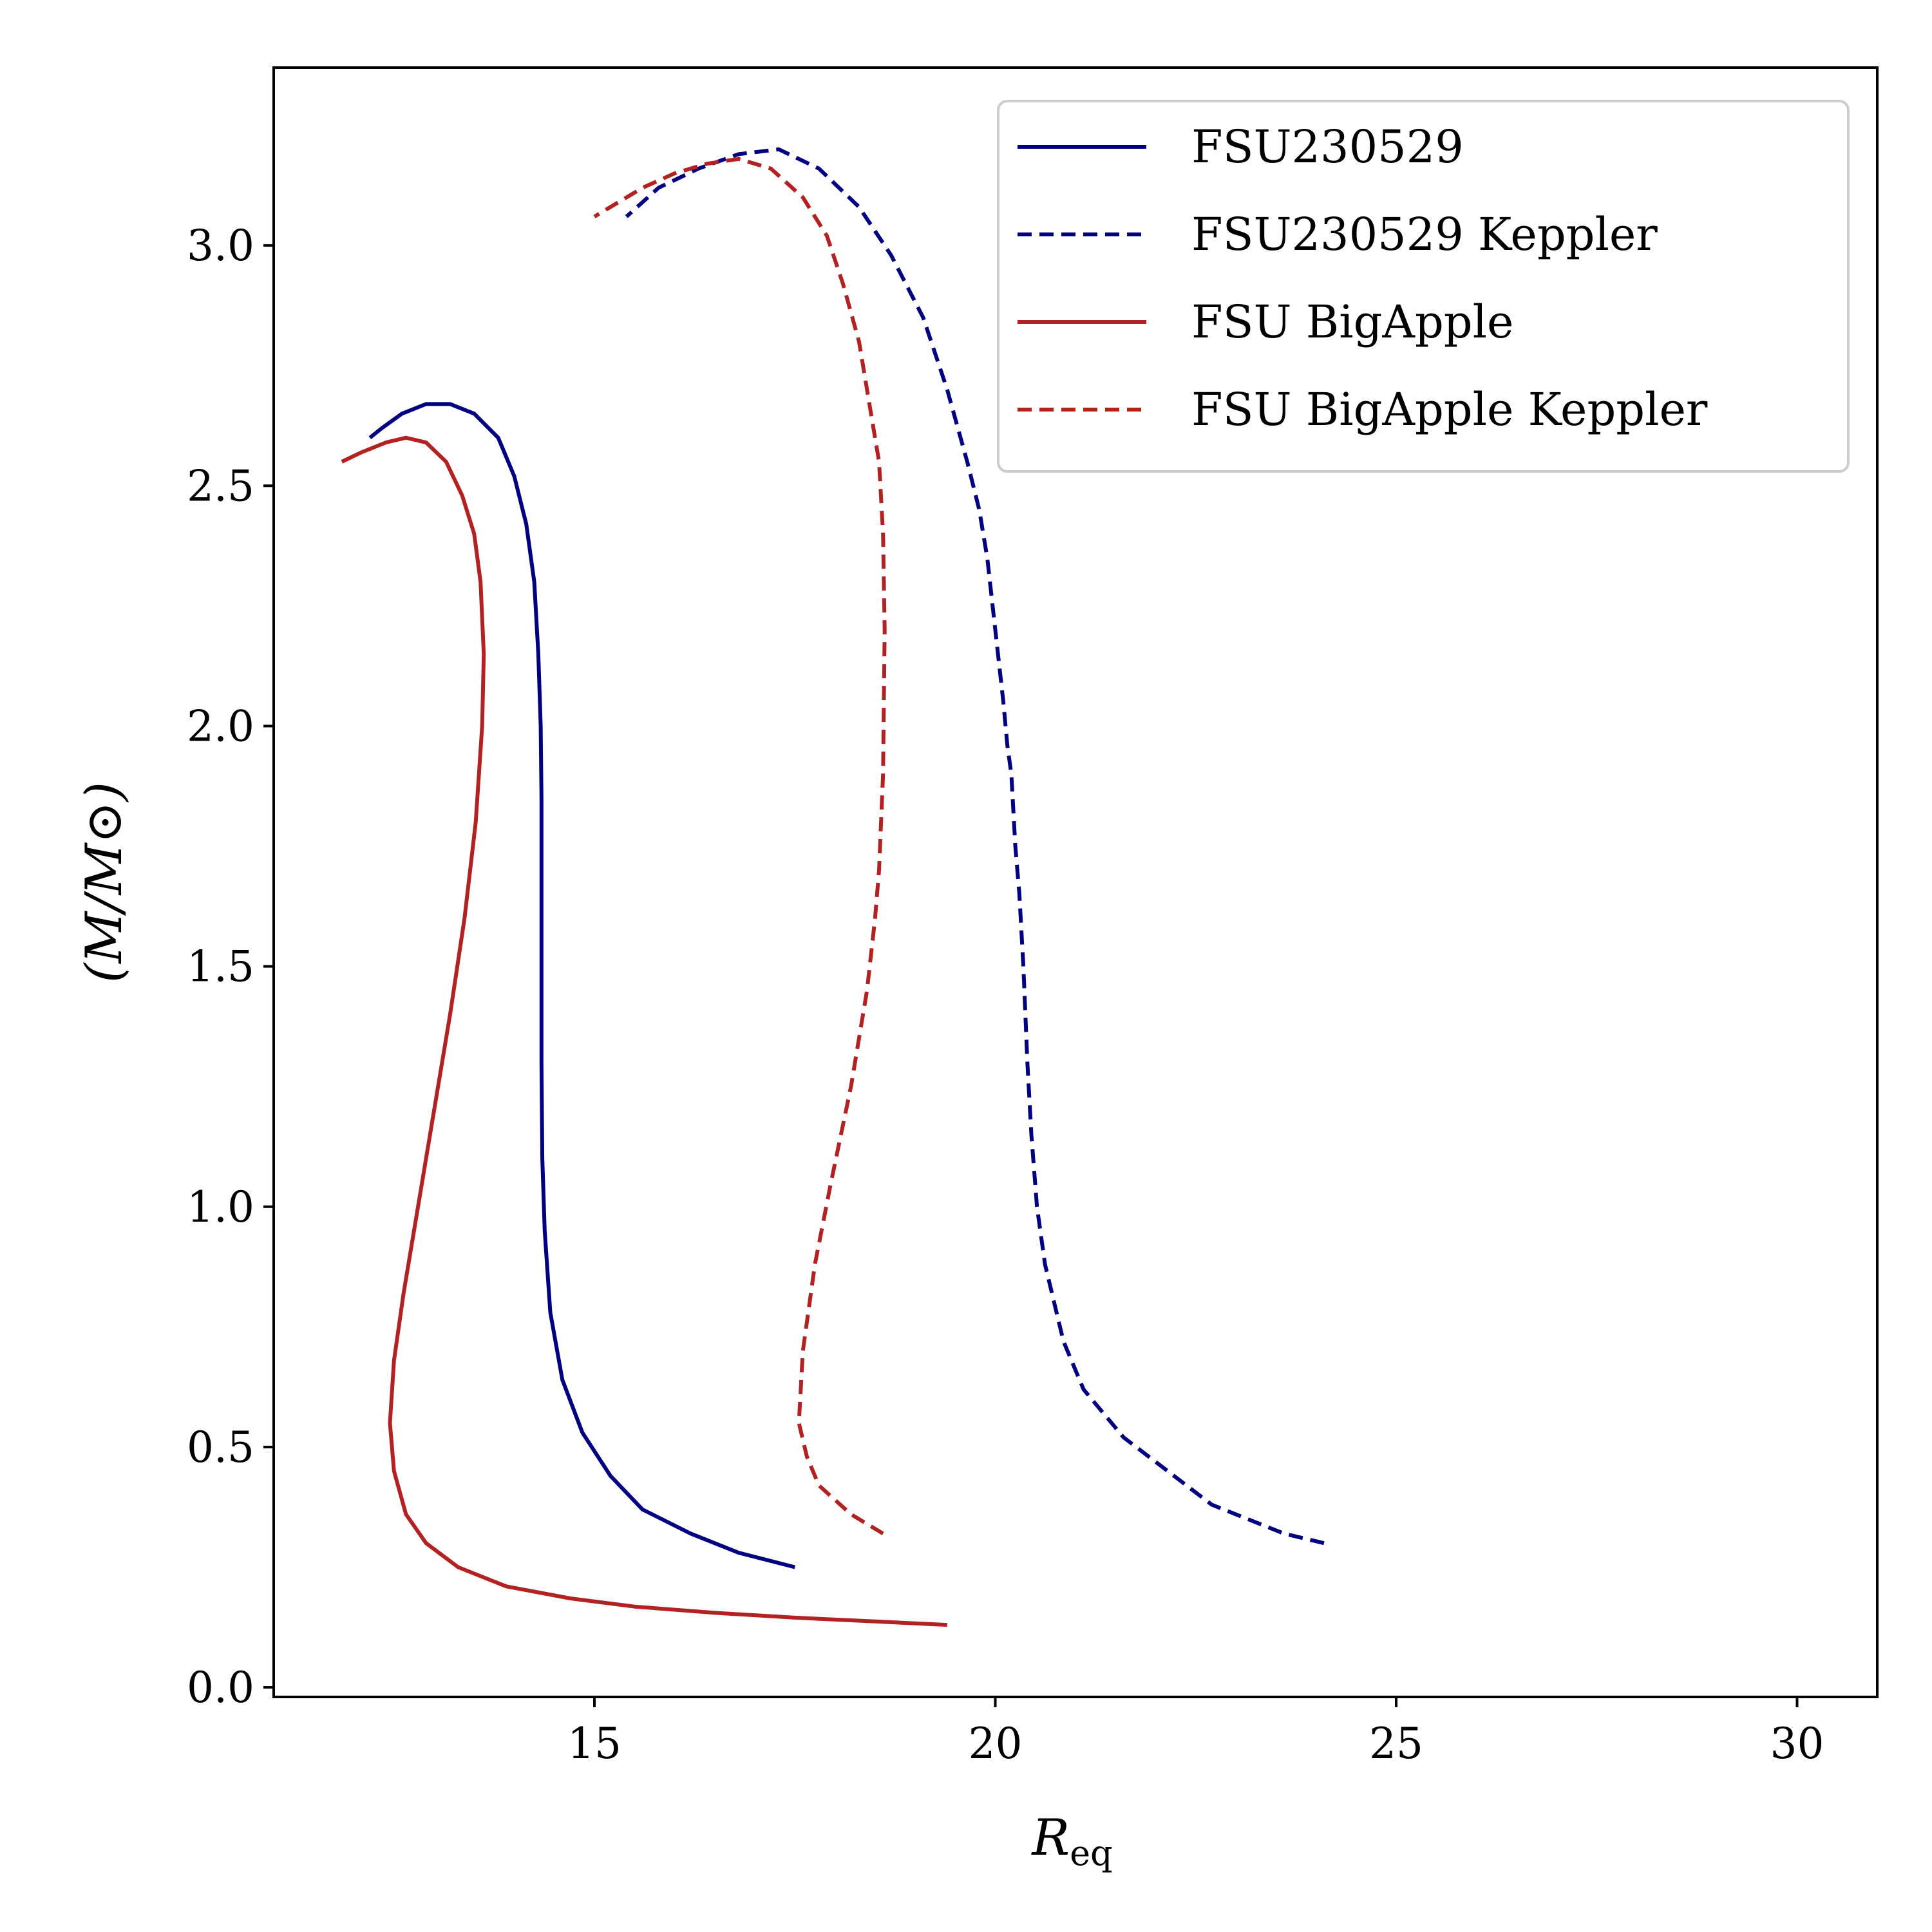 Image resolution: width=1932 pixels, height=1932 pixels. I want to click on y-tick-label: 3.0, so click(221, 246).